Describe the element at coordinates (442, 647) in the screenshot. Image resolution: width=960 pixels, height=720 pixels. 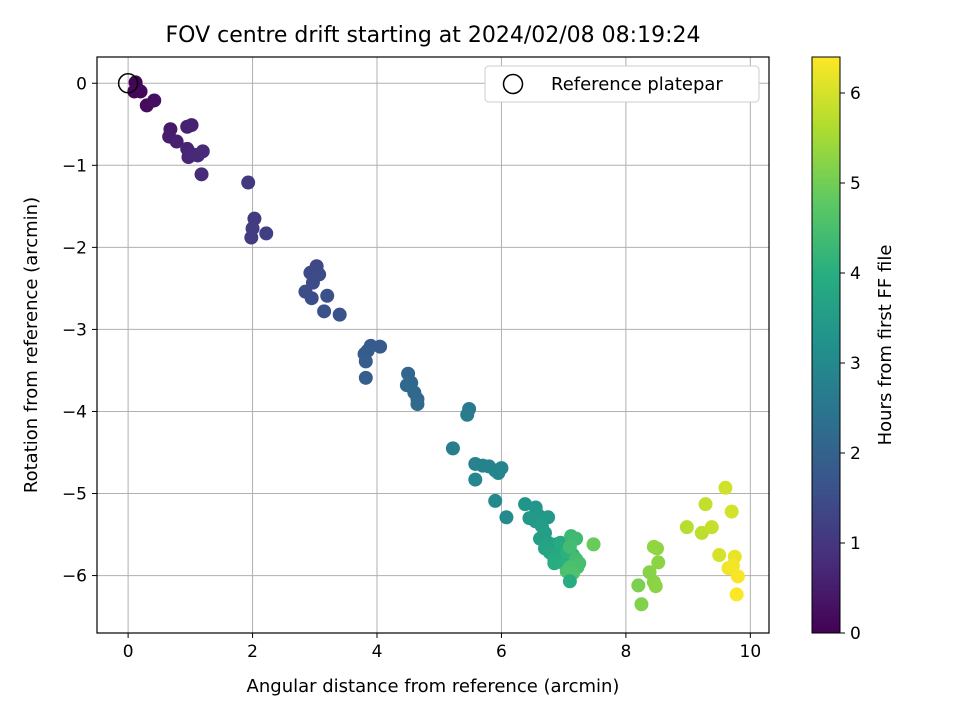
I see `x-axis-ticks: 0 2 4 6 8 10` at that location.